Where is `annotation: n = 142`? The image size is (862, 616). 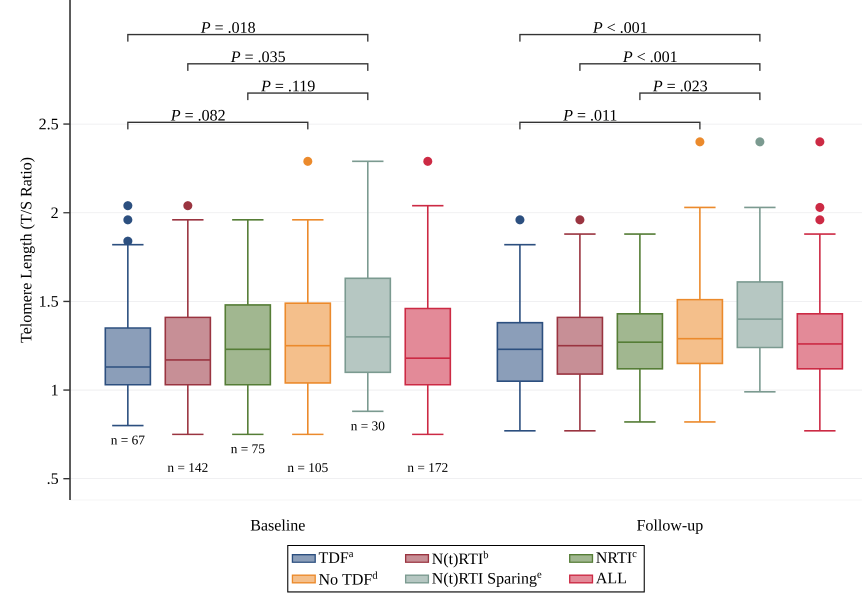 annotation: n = 142 is located at coordinates (188, 467).